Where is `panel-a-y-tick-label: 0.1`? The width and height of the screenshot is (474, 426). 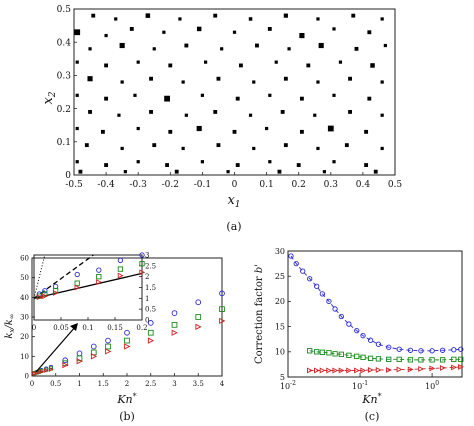
panel-a-y-tick-label: 0.1 is located at coordinates (64, 143).